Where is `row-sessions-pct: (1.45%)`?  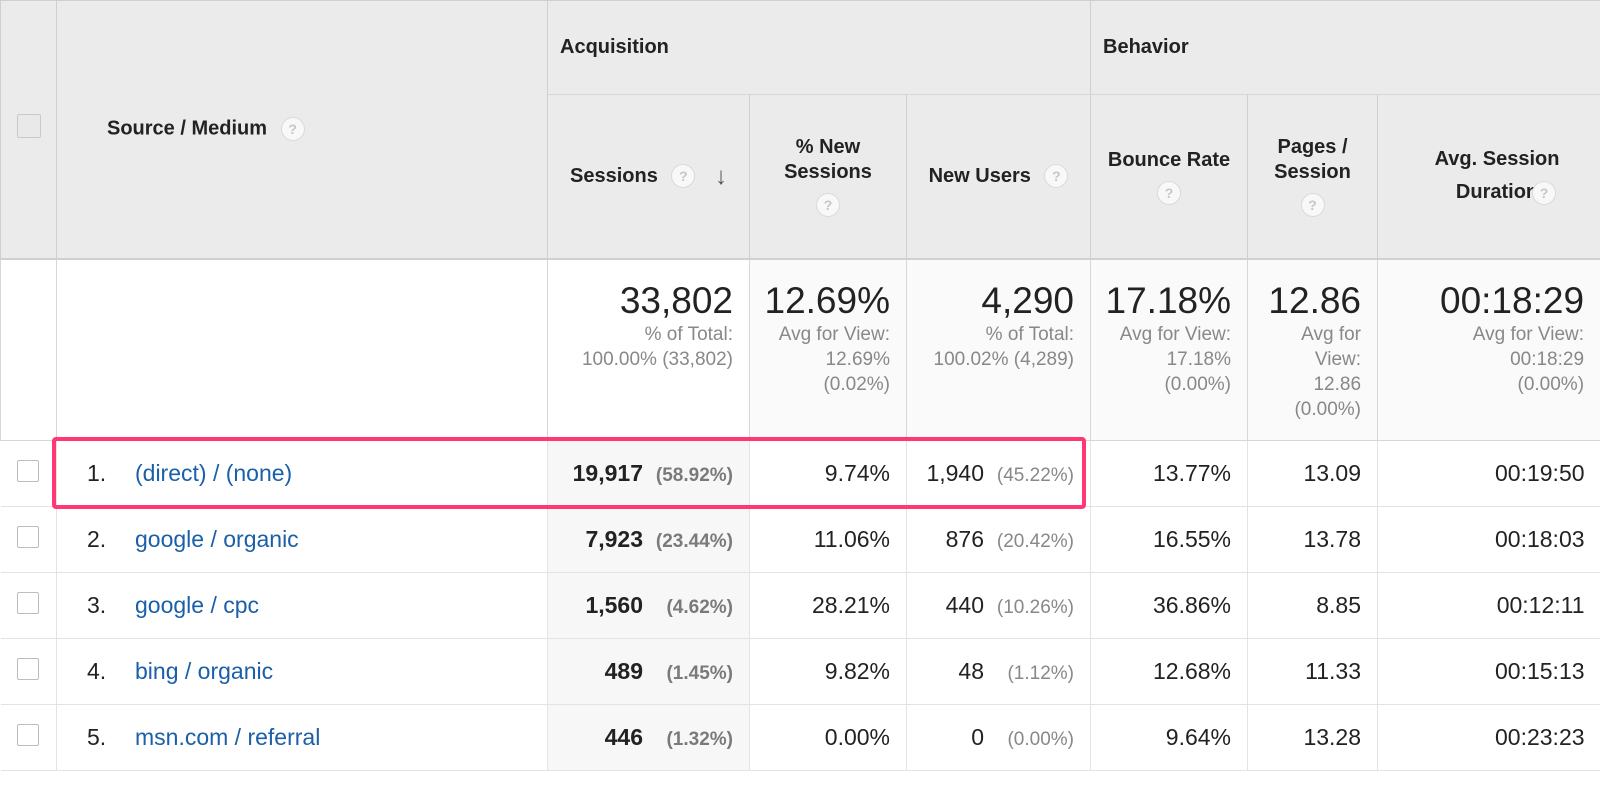 row-sessions-pct: (1.45%) is located at coordinates (699, 673).